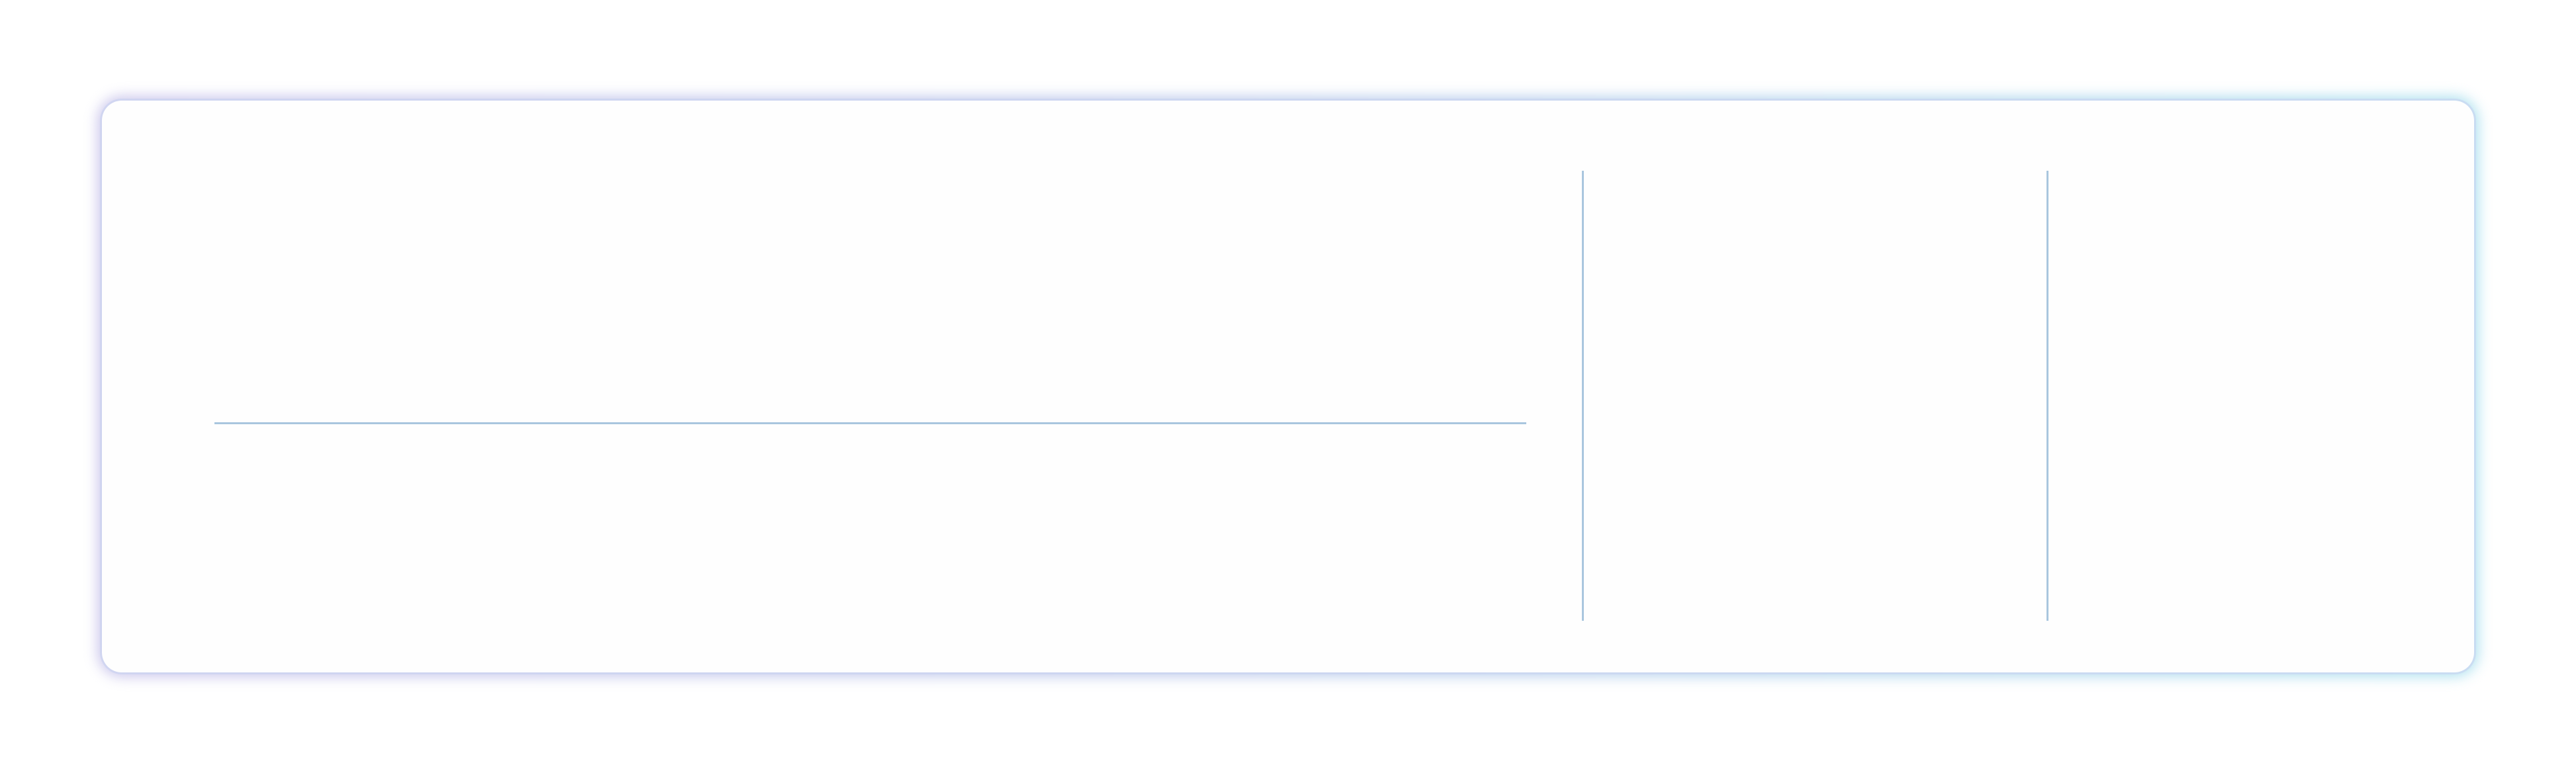 The height and width of the screenshot is (773, 2576). I want to click on horizontal-divider, so click(870, 423).